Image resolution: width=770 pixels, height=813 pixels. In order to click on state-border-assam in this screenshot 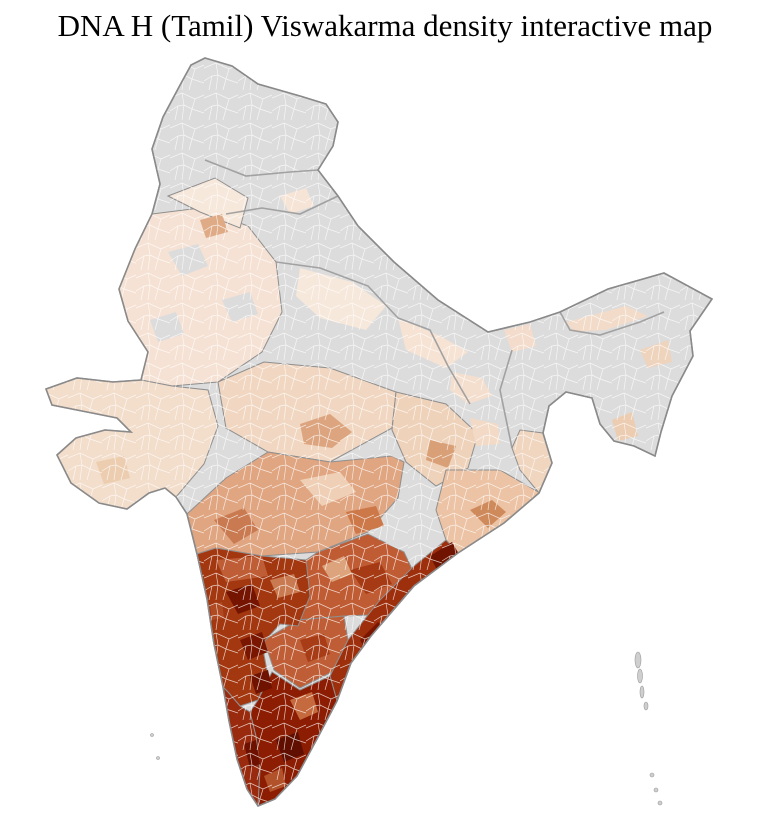, I will do `click(612, 323)`.